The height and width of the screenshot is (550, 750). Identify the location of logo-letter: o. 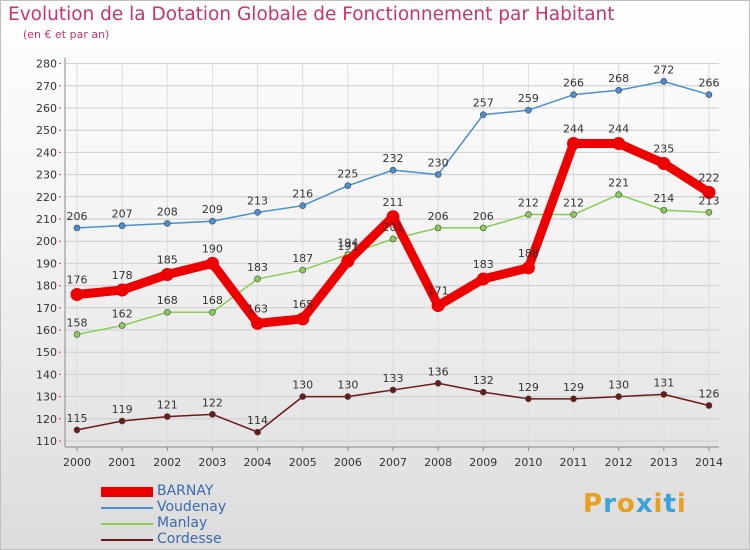
(626, 504).